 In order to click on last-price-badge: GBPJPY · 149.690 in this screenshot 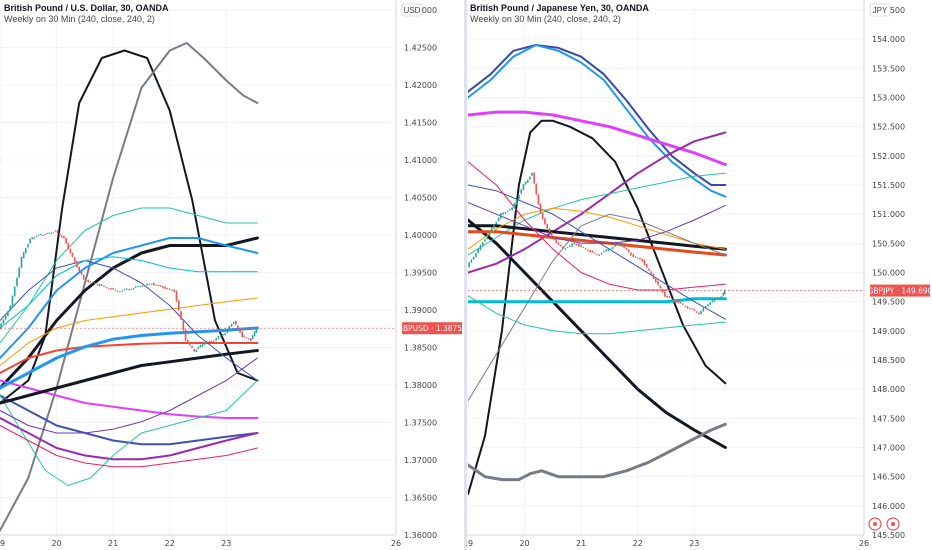, I will do `click(900, 290)`.